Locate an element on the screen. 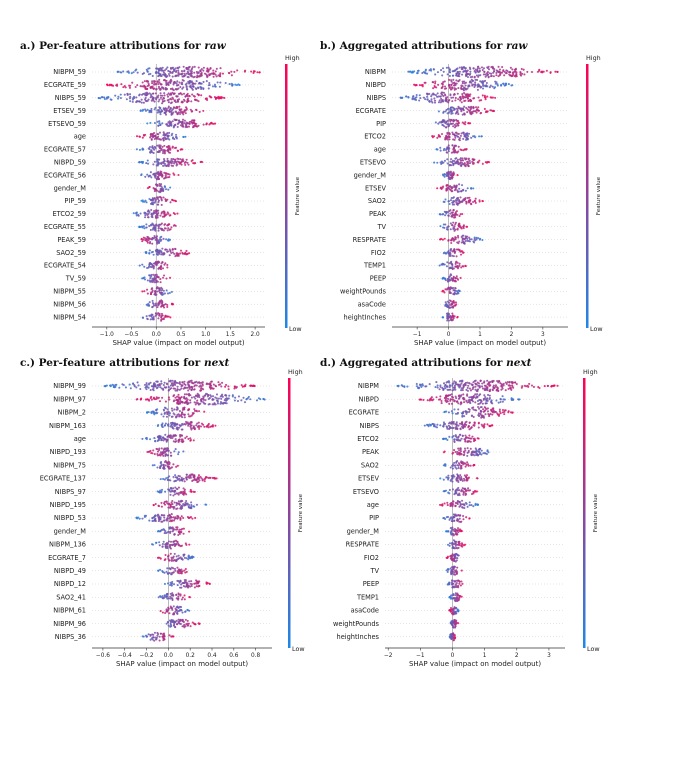  x-tick-label: 1 is located at coordinates (480, 335).